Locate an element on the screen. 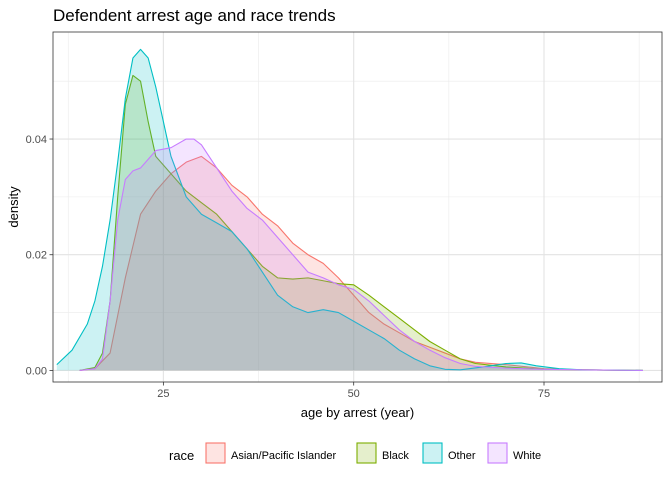 The width and height of the screenshot is (672, 480). y-axis-label: density is located at coordinates (13, 207).